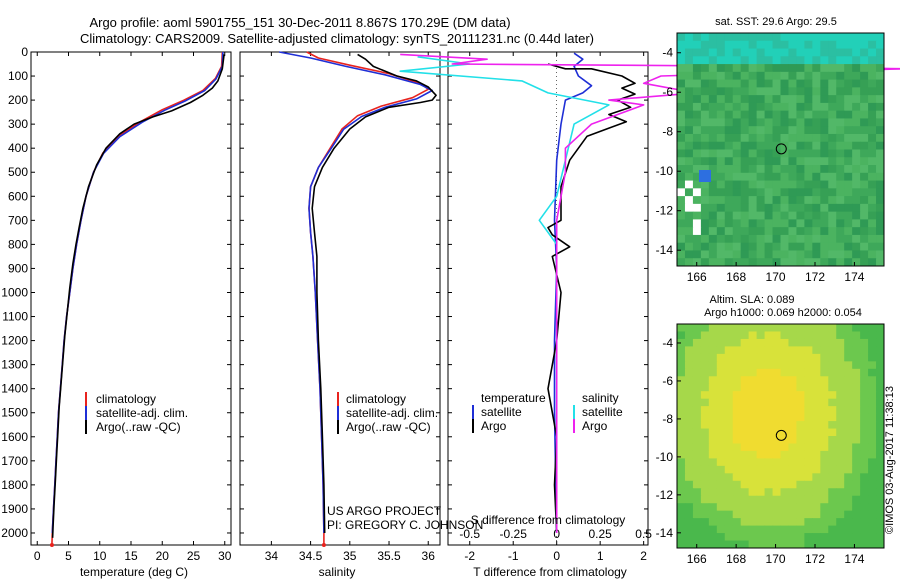  Describe the element at coordinates (225, 556) in the screenshot. I see `x-tick-label: 30` at that location.